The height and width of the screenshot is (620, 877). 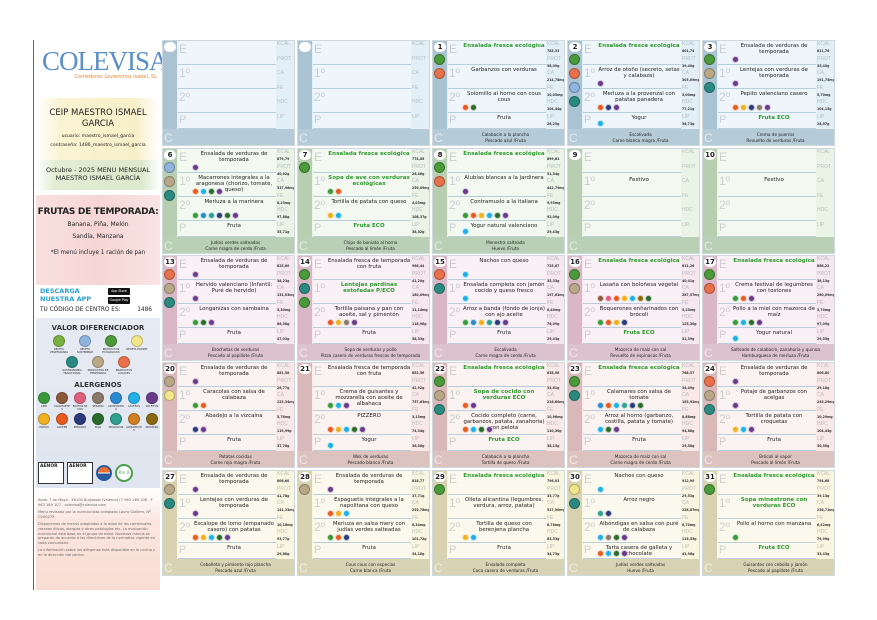 I want to click on nutrition-value: 85,33g, so click(x=553, y=539).